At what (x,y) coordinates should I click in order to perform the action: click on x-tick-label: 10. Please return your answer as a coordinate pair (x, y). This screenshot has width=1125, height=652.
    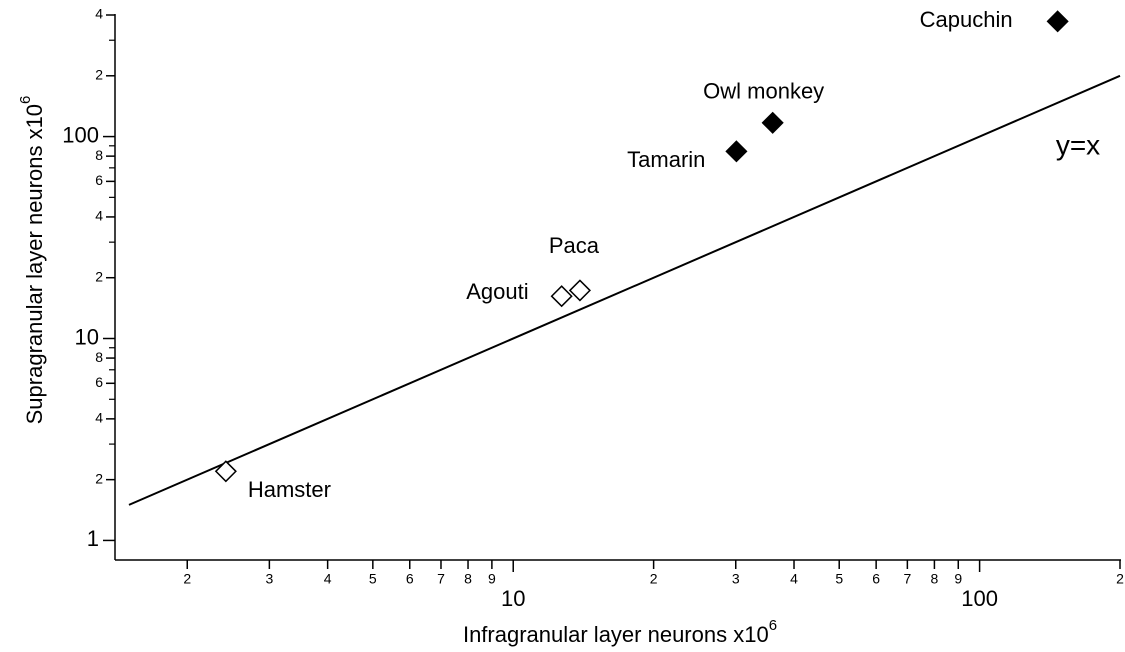
    Looking at the image, I should click on (513, 598).